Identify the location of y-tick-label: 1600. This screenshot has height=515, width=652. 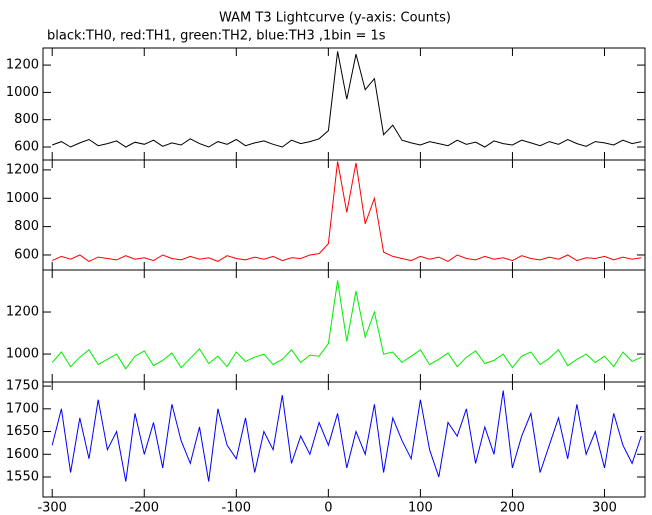
(22, 454).